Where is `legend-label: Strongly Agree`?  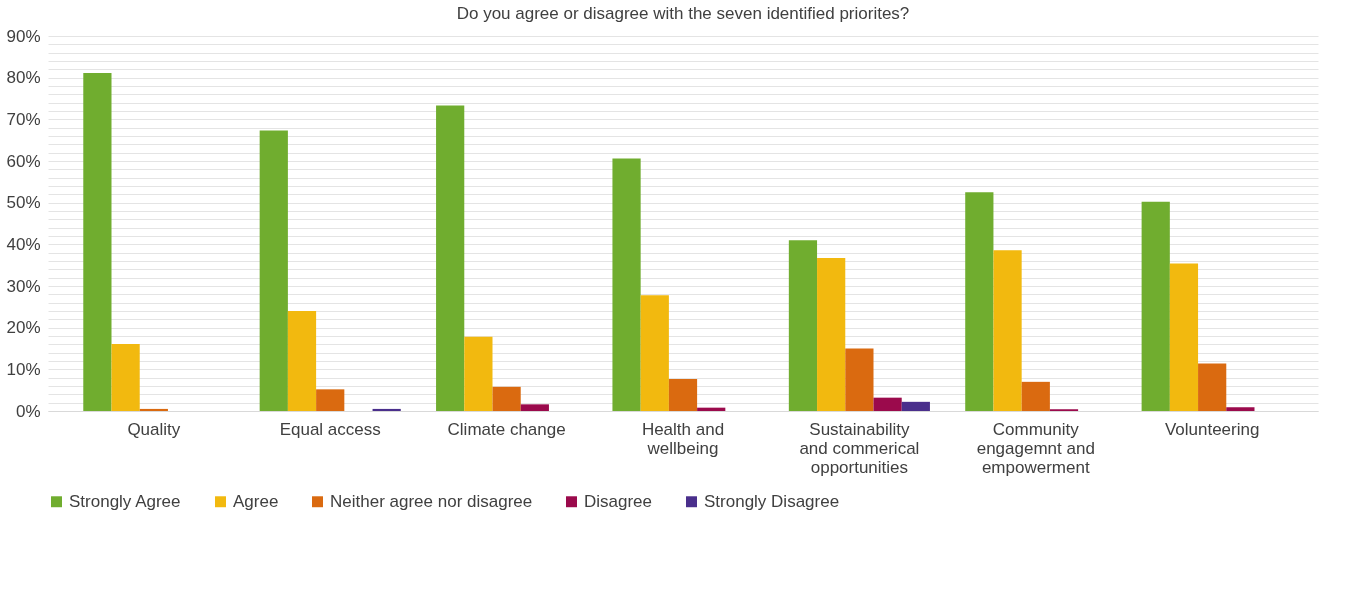 legend-label: Strongly Agree is located at coordinates (125, 501).